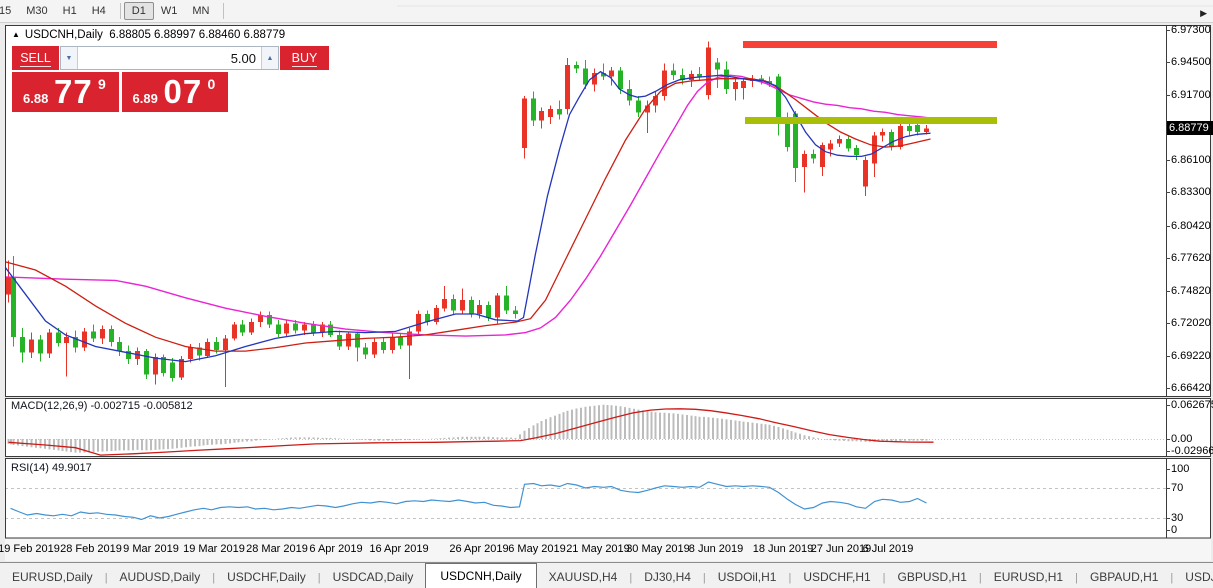 This screenshot has height=588, width=1213. I want to click on price-axis-label: 6.86100, so click(1191, 160).